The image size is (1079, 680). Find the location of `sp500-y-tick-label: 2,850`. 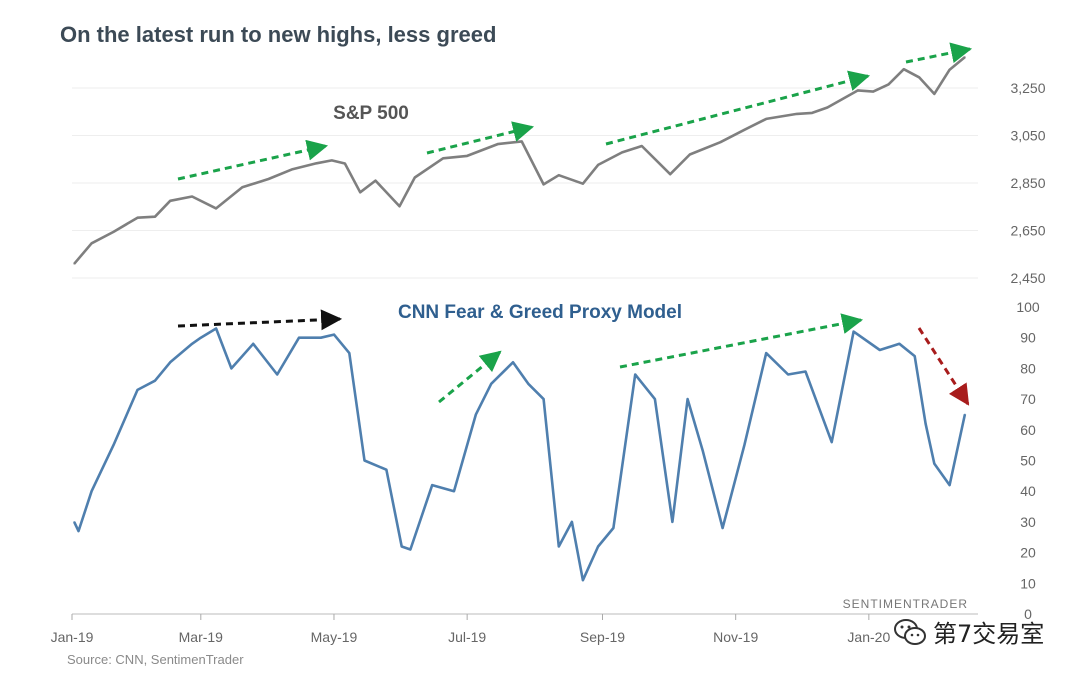

sp500-y-tick-label: 2,850 is located at coordinates (1027, 183).